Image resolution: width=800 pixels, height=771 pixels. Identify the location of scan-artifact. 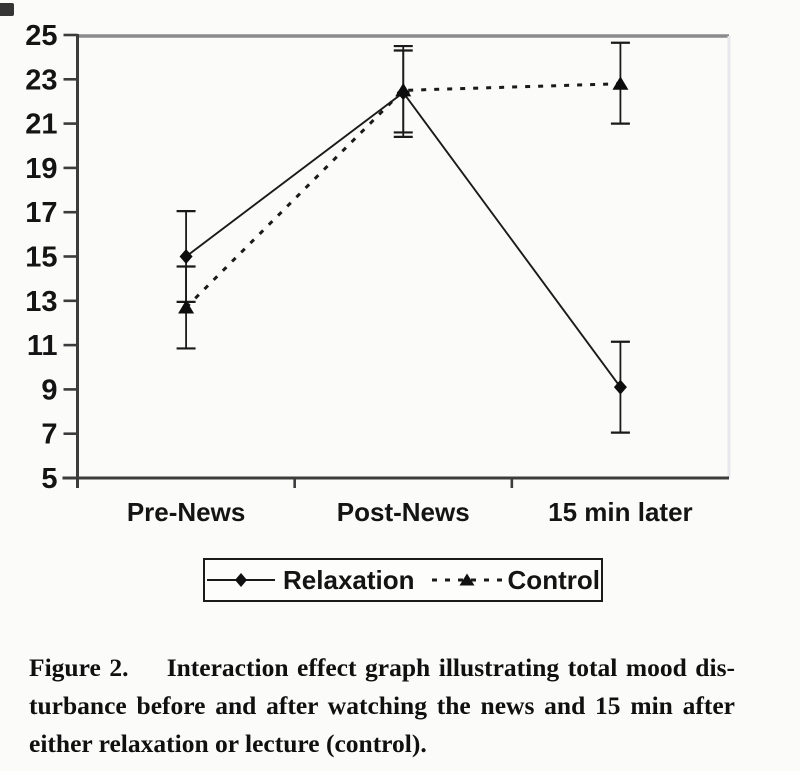
(7, 9).